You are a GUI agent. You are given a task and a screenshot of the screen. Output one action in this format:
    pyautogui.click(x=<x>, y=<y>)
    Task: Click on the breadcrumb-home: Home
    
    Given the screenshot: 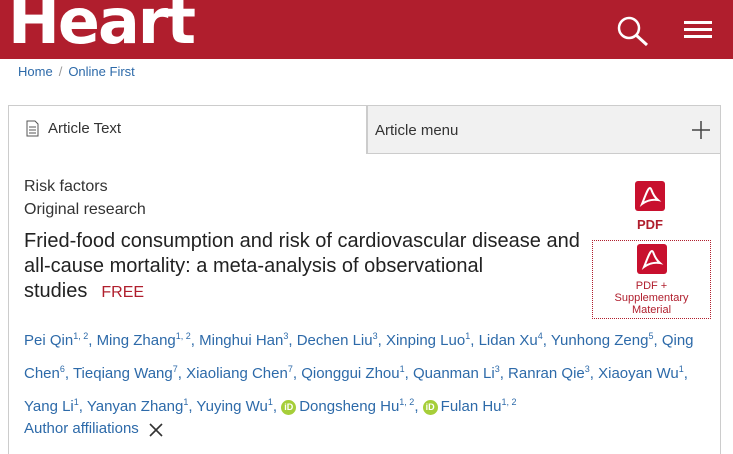 What is the action you would take?
    pyautogui.click(x=35, y=71)
    